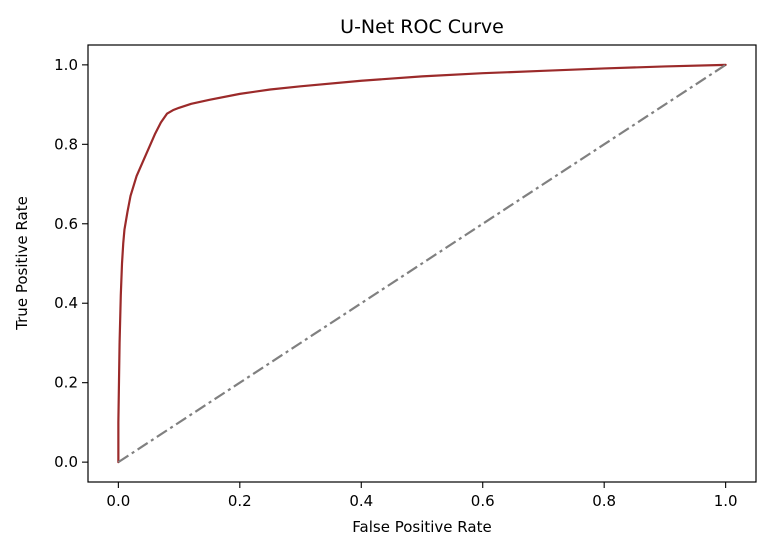  Describe the element at coordinates (421, 527) in the screenshot. I see `x-axis-label: False Positive Rate` at that location.